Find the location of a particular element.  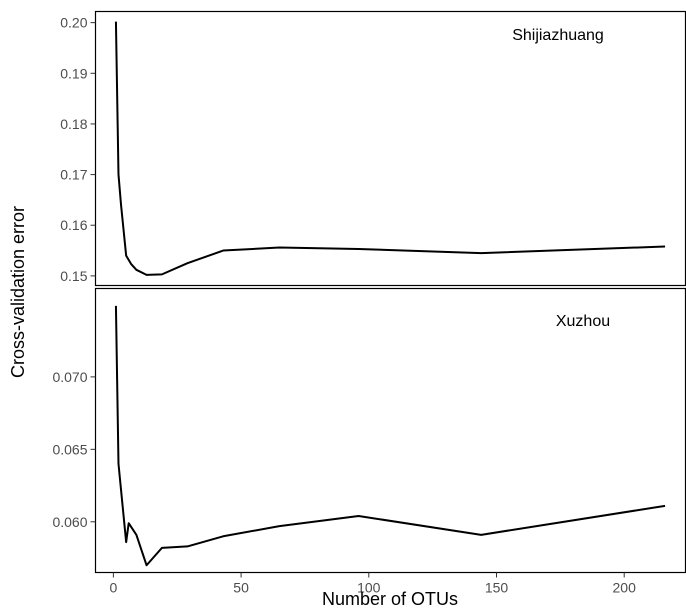

y-tick-label: 0.065 is located at coordinates (69, 449).